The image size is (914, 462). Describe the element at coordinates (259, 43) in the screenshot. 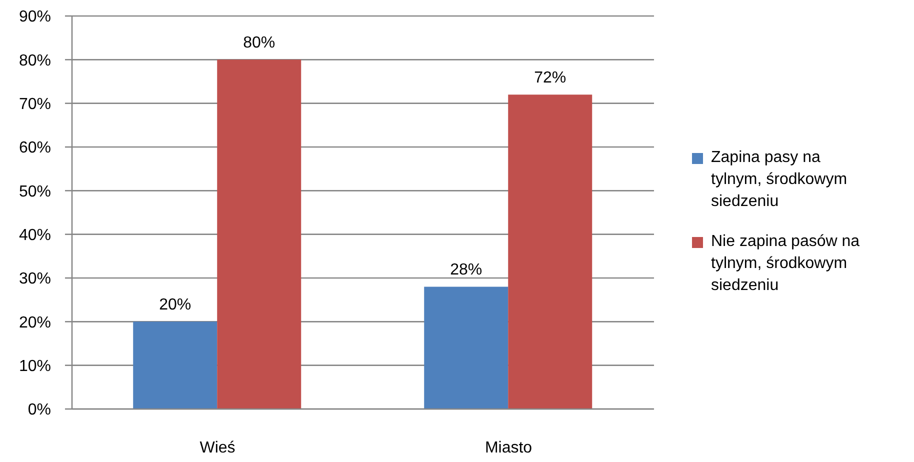

I see `data-label: 80%` at that location.